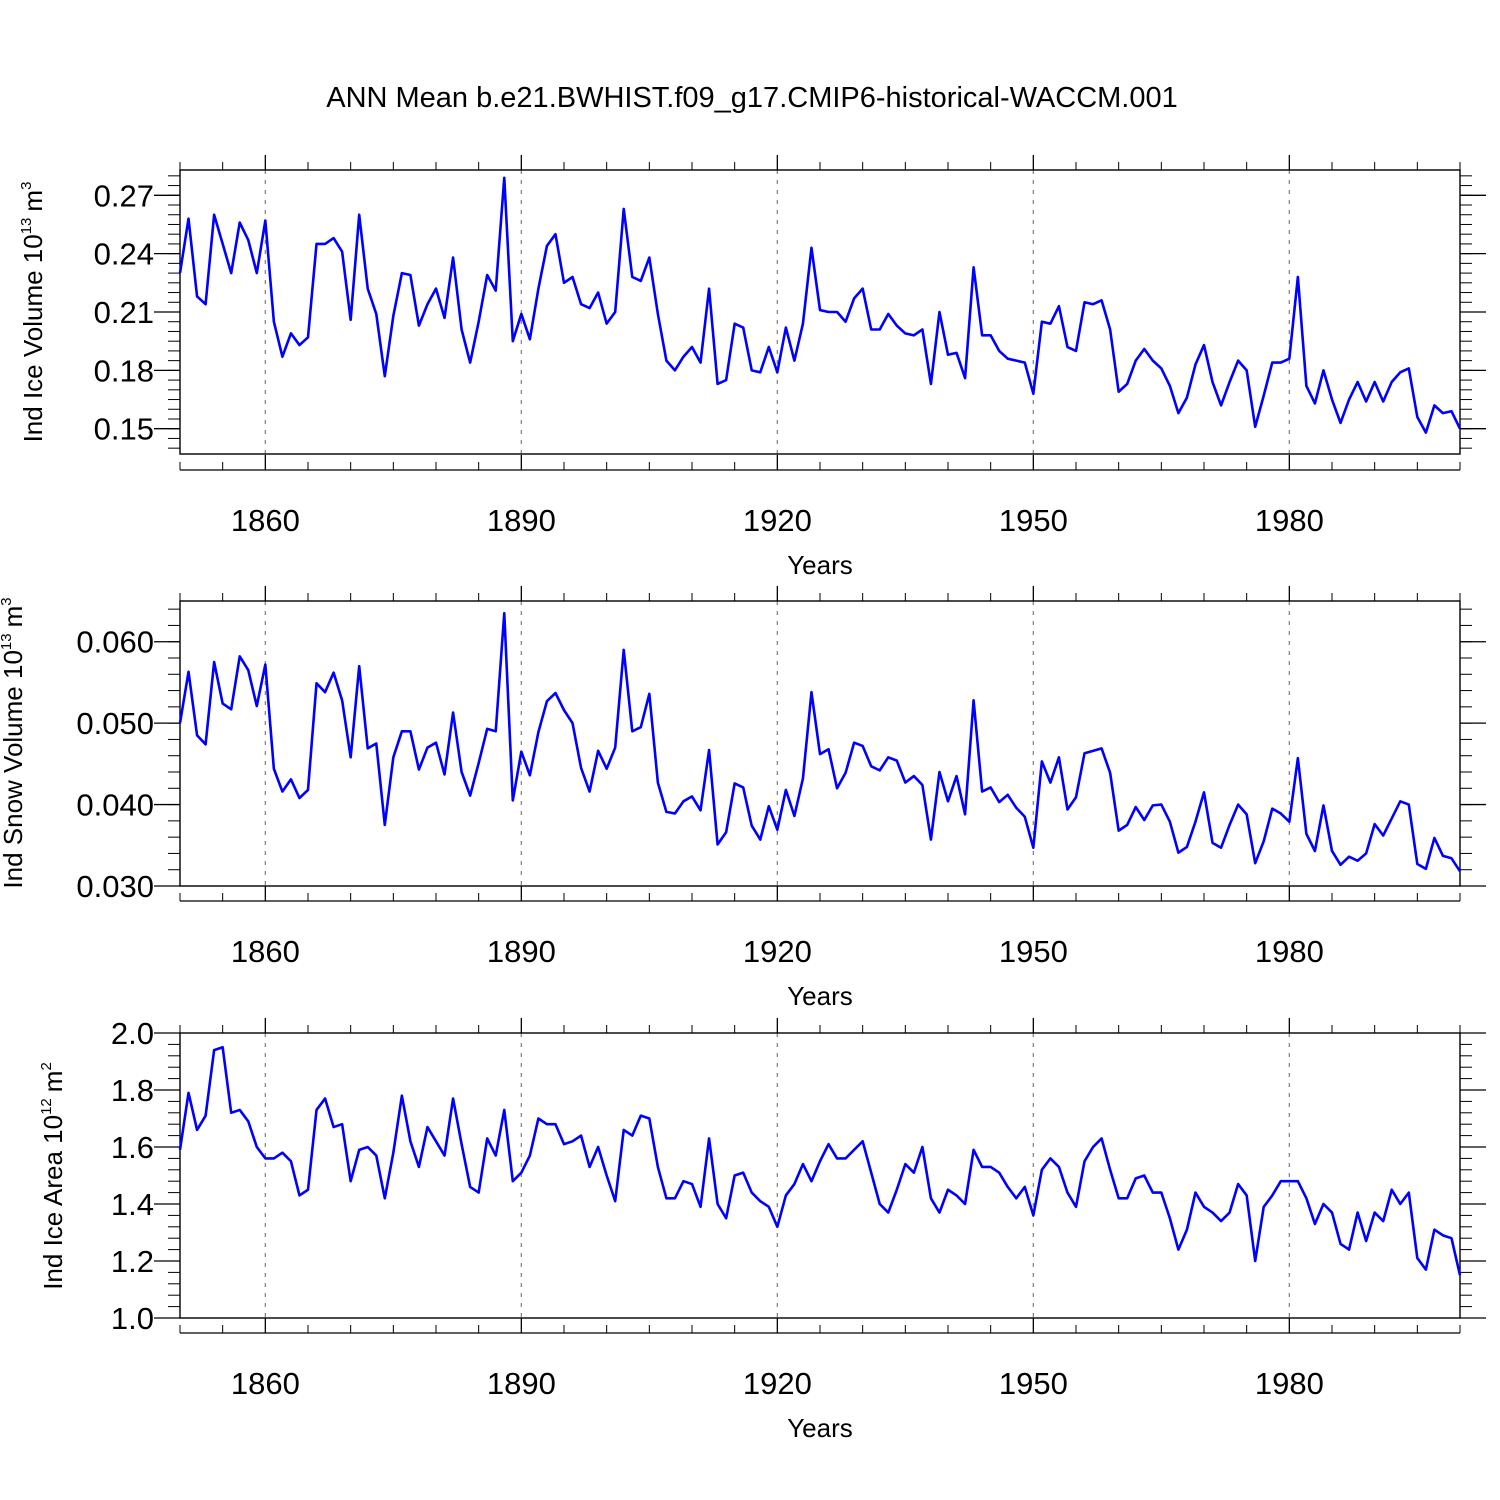  What do you see at coordinates (53, 1202) in the screenshot?
I see `y-axis-title-main: Ind Ice Area 10` at bounding box center [53, 1202].